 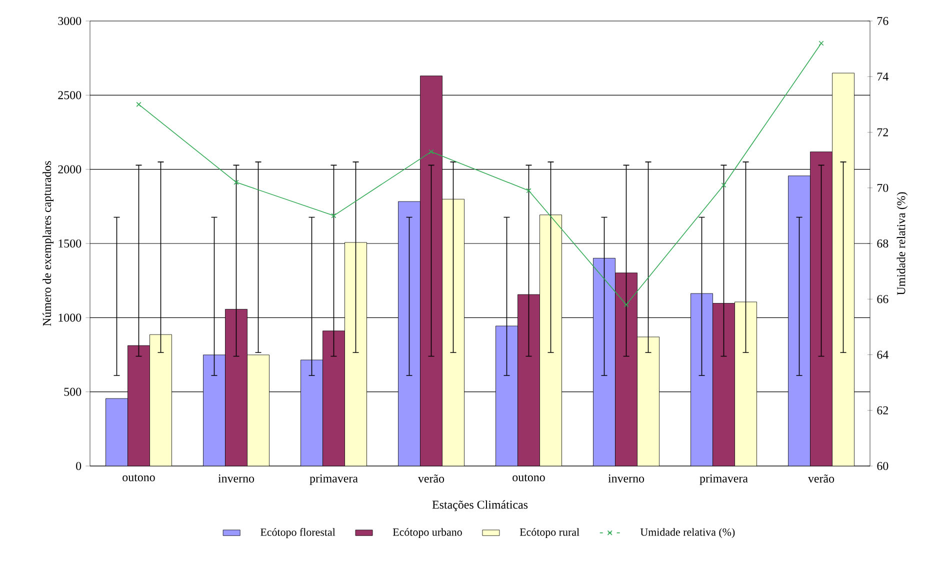 I want to click on y-tick-label: 1000, so click(x=70, y=318).